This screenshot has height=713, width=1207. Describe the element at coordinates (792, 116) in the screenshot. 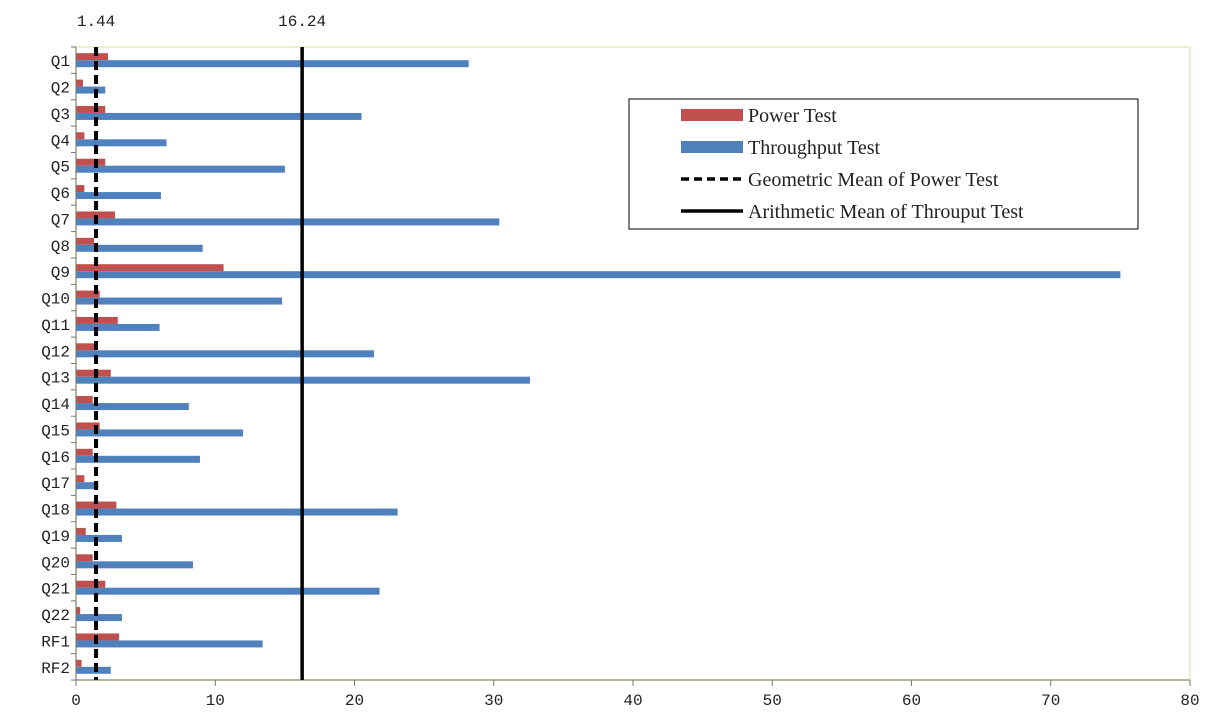

I see `legend-label: Power Test` at that location.